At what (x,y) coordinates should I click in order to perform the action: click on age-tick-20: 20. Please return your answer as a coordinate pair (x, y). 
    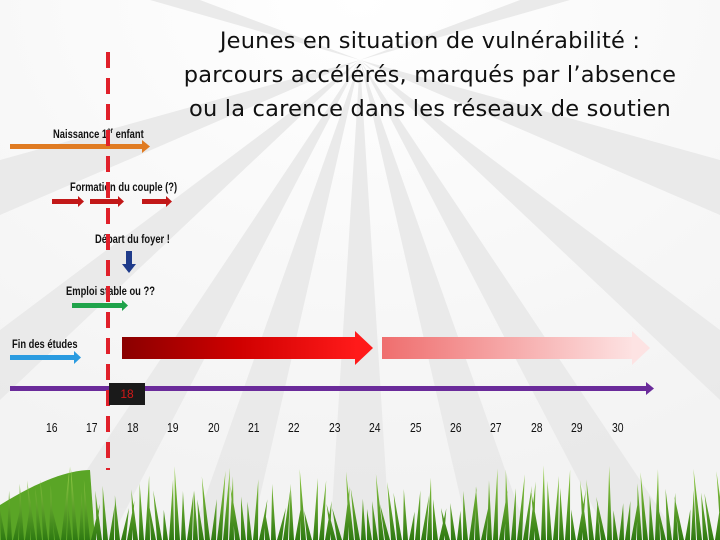
    Looking at the image, I should click on (213, 427).